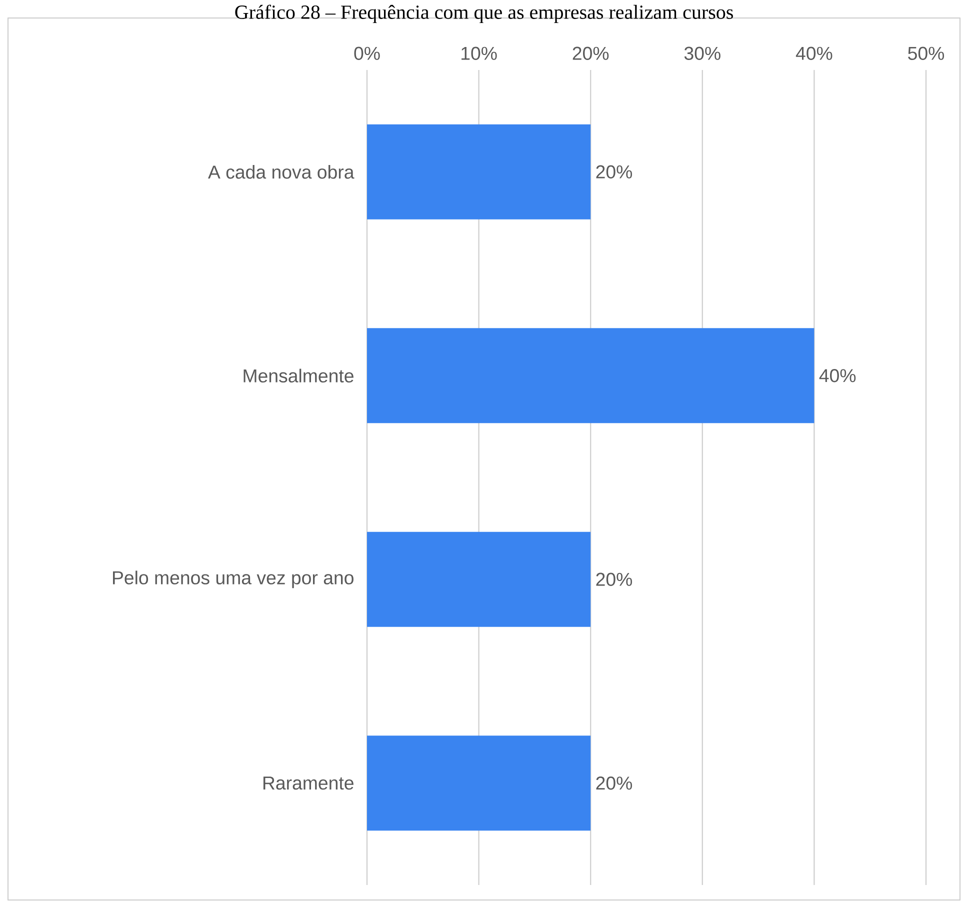  Describe the element at coordinates (926, 53) in the screenshot. I see `x-tick-label: 50%` at that location.